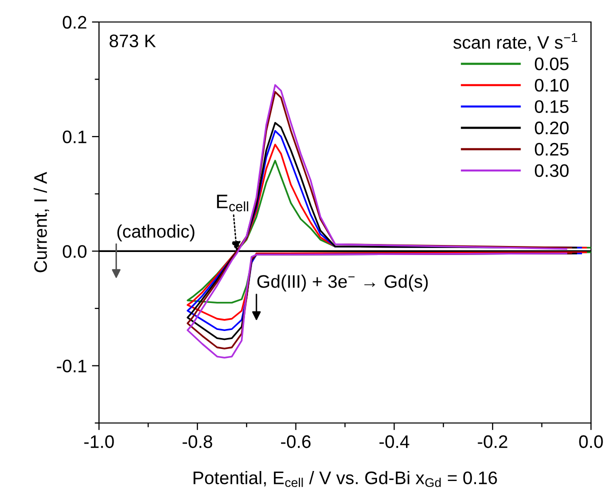 The image size is (608, 499). Describe the element at coordinates (345, 479) in the screenshot. I see `x-axis-title: Potential, E$_{cell}$ / V vs. Gd-Bi x$_{Gd}$ = 0.16` at that location.